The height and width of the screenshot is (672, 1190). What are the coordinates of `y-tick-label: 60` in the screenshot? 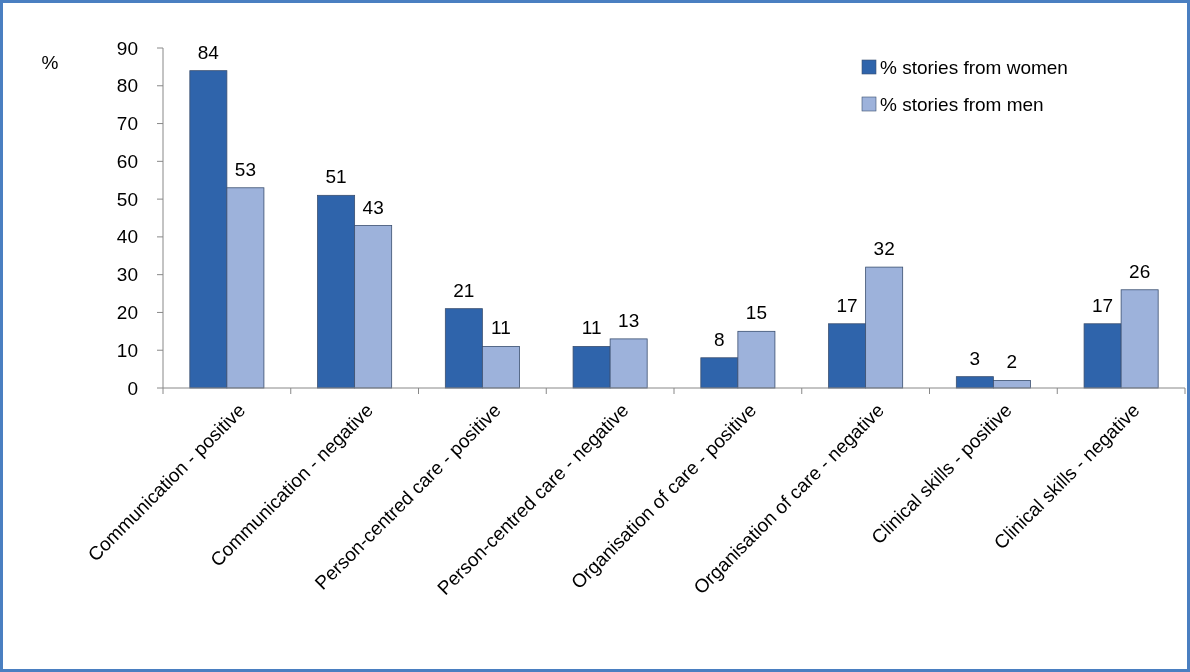 It's located at (127, 161).